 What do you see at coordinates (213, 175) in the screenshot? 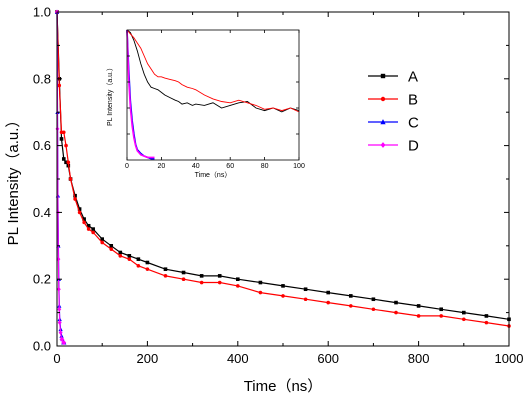
I see `inset-x-axis-title: Time（ns）` at bounding box center [213, 175].